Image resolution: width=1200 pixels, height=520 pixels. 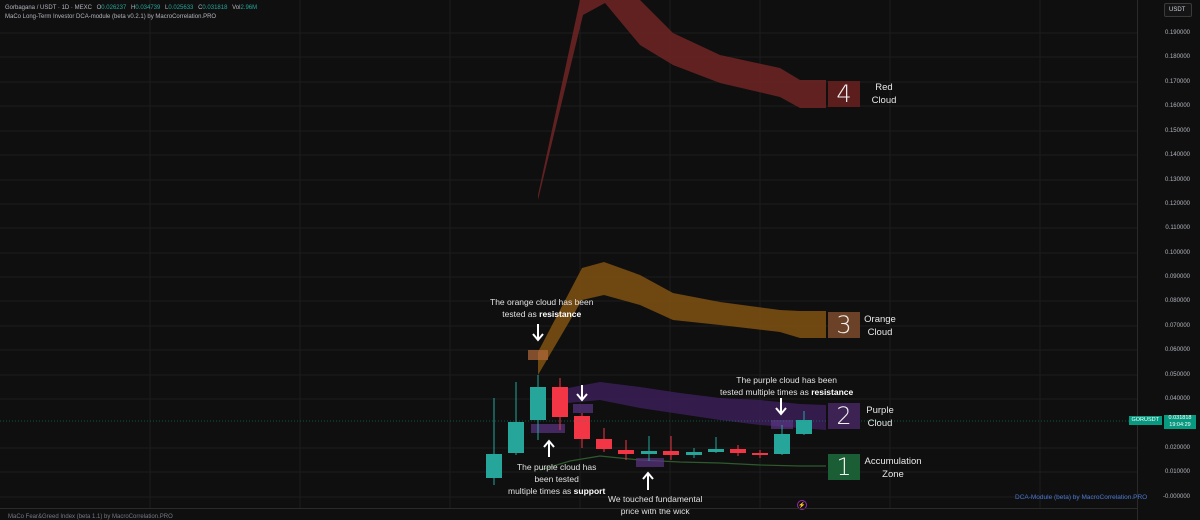 I want to click on axis-label: 0.120000, so click(x=1177, y=204).